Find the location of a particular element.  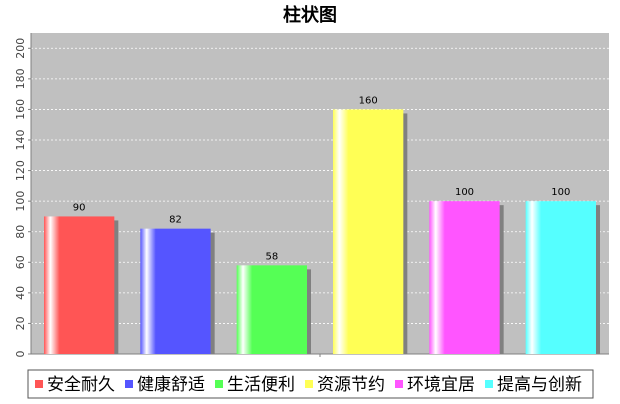

legend: 安全耐久 健康舒适 生活便利 资源节约 环境宜居 提高与创新 is located at coordinates (310, 384).